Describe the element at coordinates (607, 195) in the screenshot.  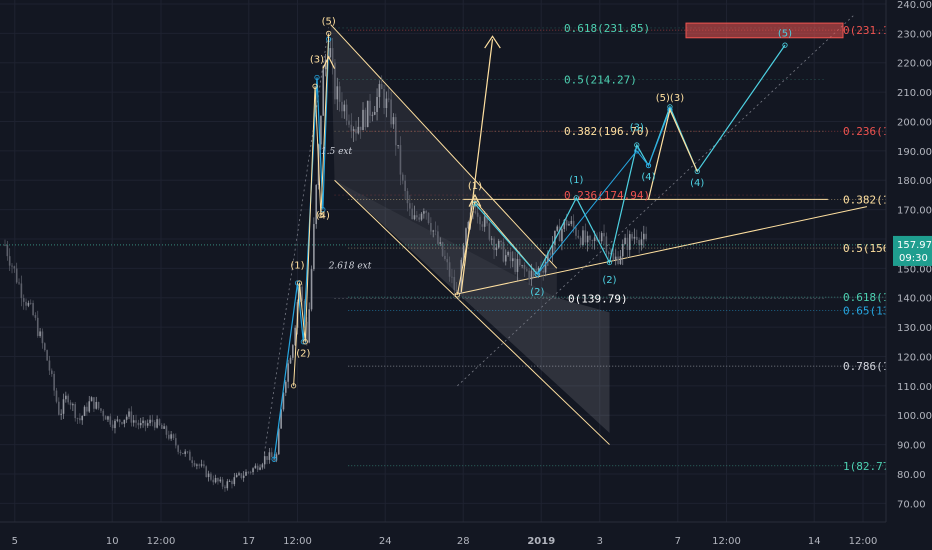
I see `fib-ext-label: 0.236(174.94)` at that location.